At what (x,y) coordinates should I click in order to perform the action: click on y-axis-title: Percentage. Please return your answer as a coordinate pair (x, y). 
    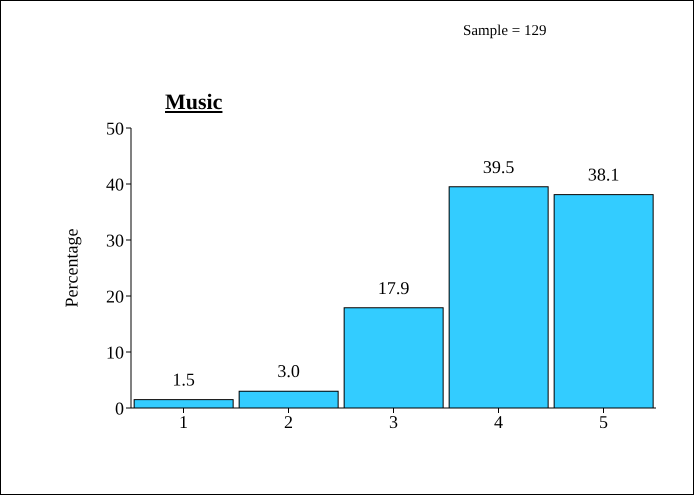
    Looking at the image, I should click on (71, 268).